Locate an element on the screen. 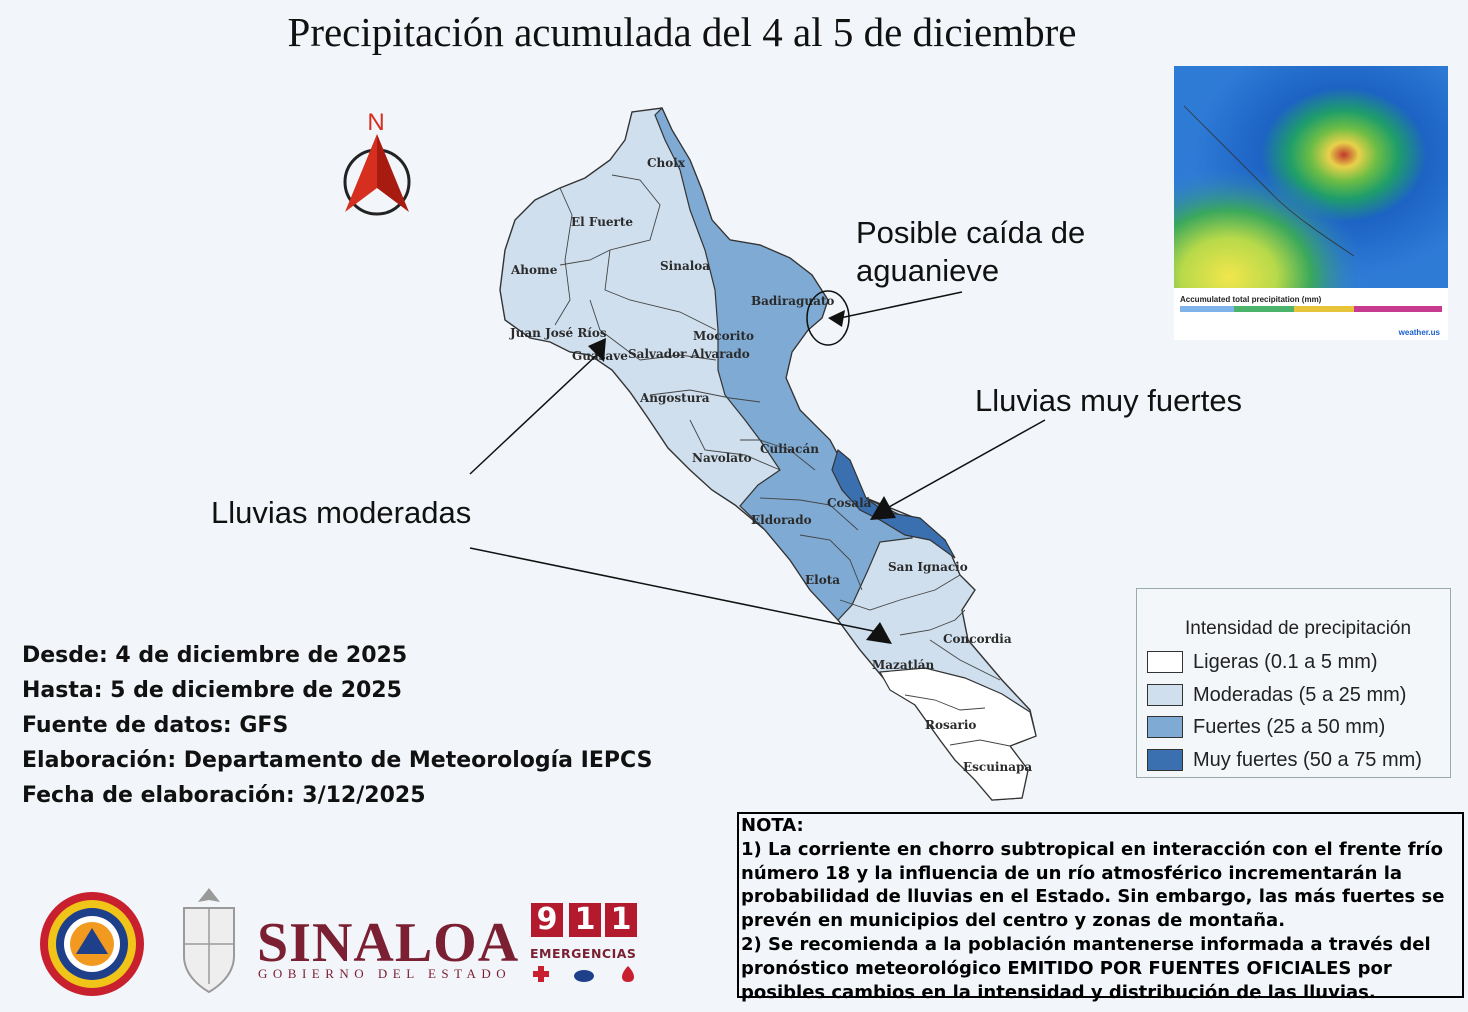 The image size is (1468, 1012). aguanieve-circle is located at coordinates (828, 318).